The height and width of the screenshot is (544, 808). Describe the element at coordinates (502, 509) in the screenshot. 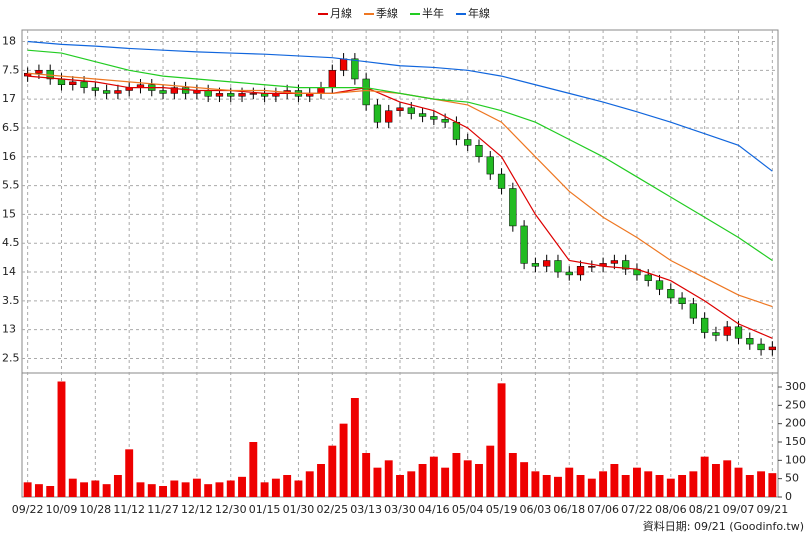

I see `x-tick-label: 05/19` at that location.